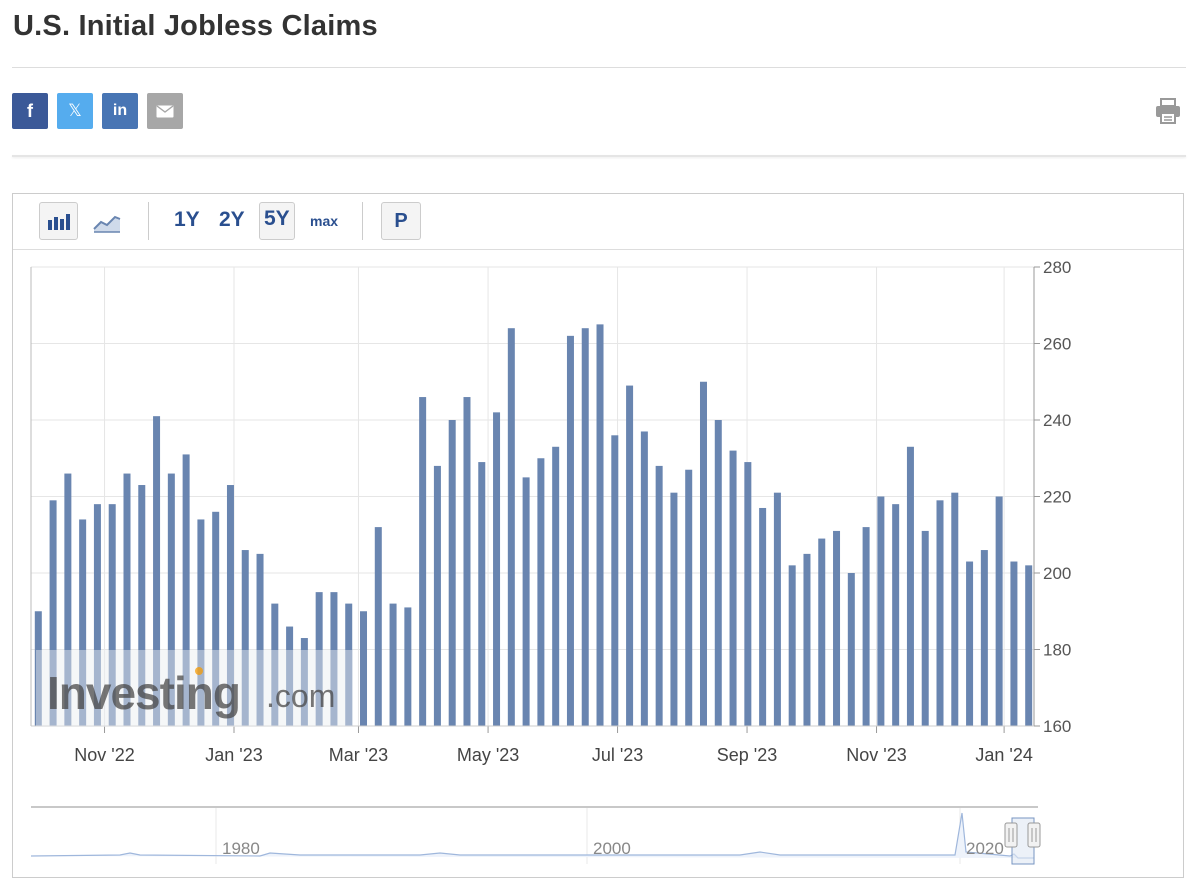 The image size is (1194, 889). I want to click on navigator-right-handle, so click(1034, 835).